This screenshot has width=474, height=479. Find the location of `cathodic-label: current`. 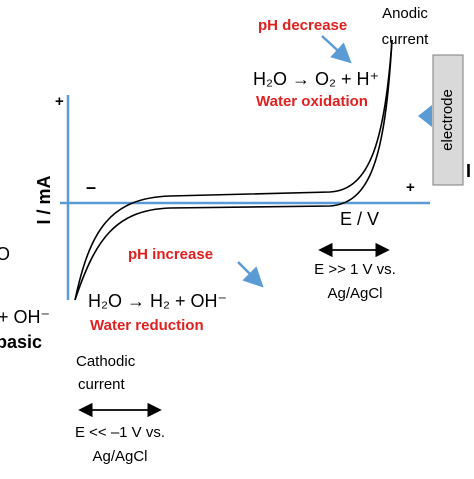

cathodic-label: current is located at coordinates (102, 384).